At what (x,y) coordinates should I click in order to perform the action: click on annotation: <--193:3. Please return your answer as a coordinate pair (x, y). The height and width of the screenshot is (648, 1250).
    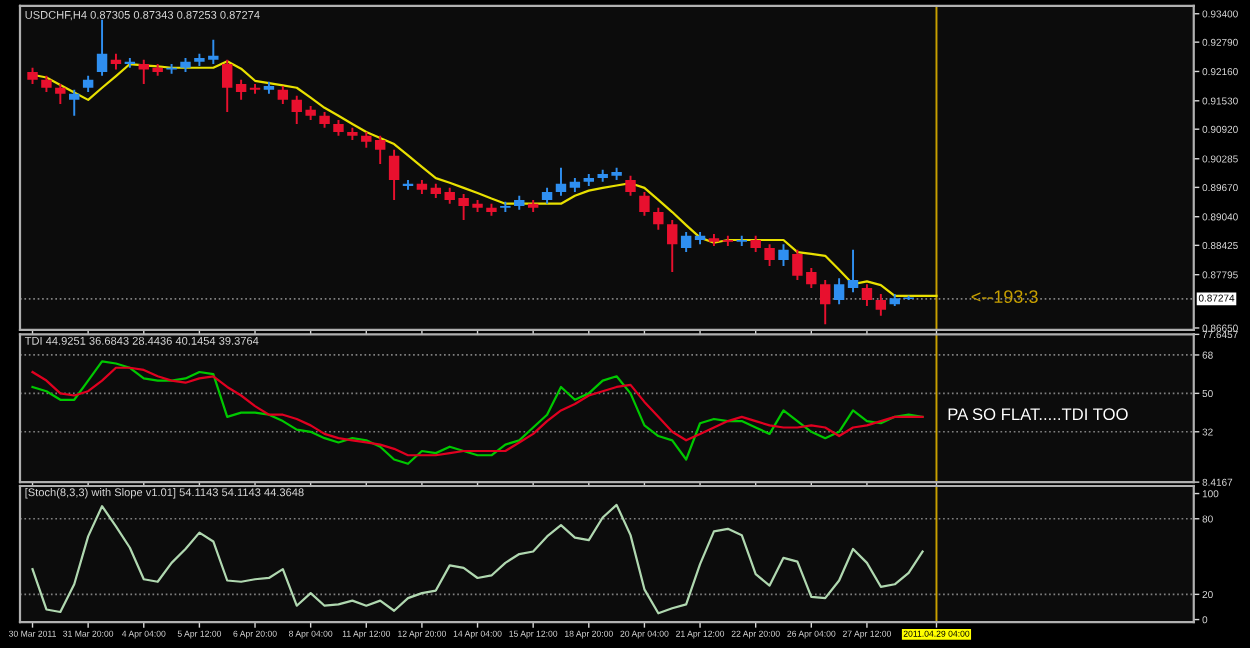
    Looking at the image, I should click on (1004, 297).